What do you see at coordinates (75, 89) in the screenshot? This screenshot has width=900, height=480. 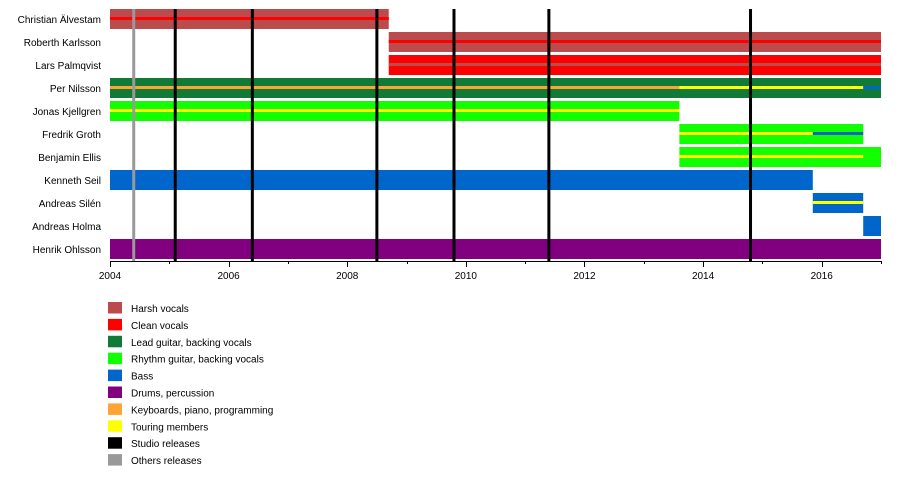 I see `member-label-3: Per Nilsson` at bounding box center [75, 89].